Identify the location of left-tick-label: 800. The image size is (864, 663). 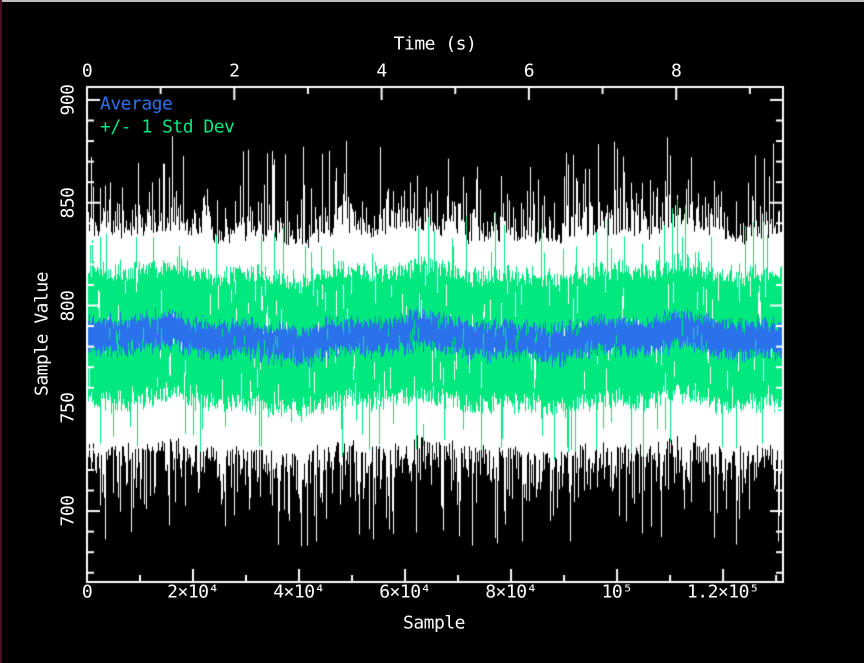
(68, 305).